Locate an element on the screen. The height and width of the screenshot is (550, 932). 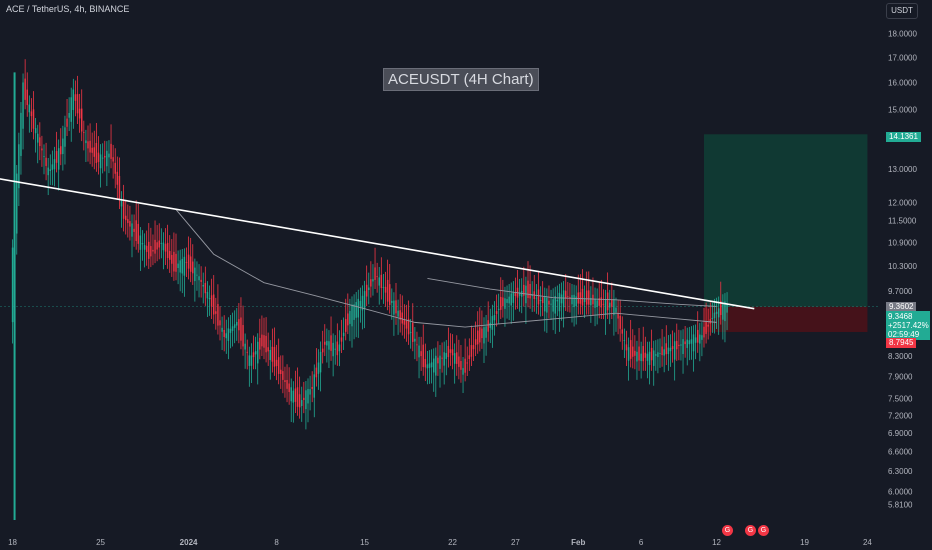
currency-unit-button: USDT is located at coordinates (902, 11).